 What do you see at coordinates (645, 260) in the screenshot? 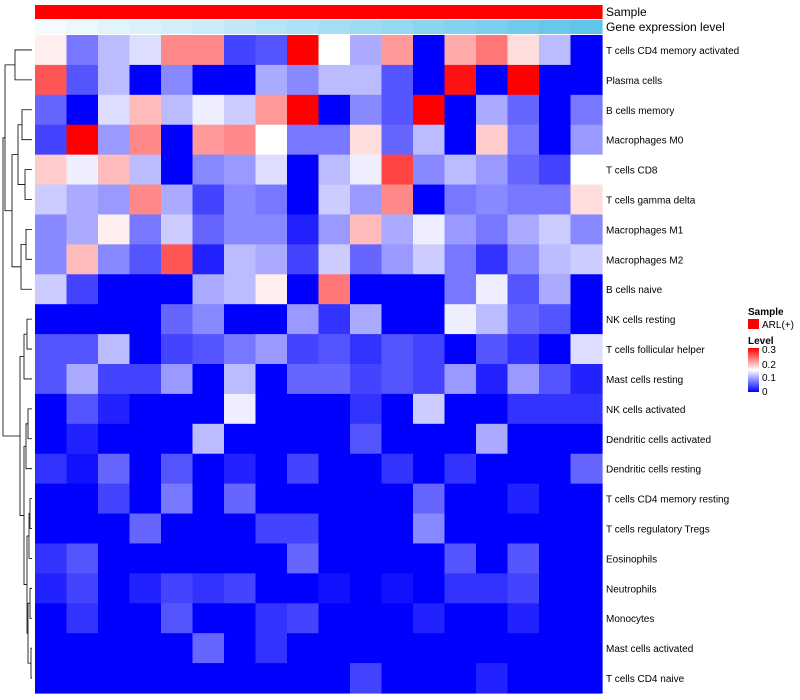
I see `row-label: Macrophages M2` at bounding box center [645, 260].